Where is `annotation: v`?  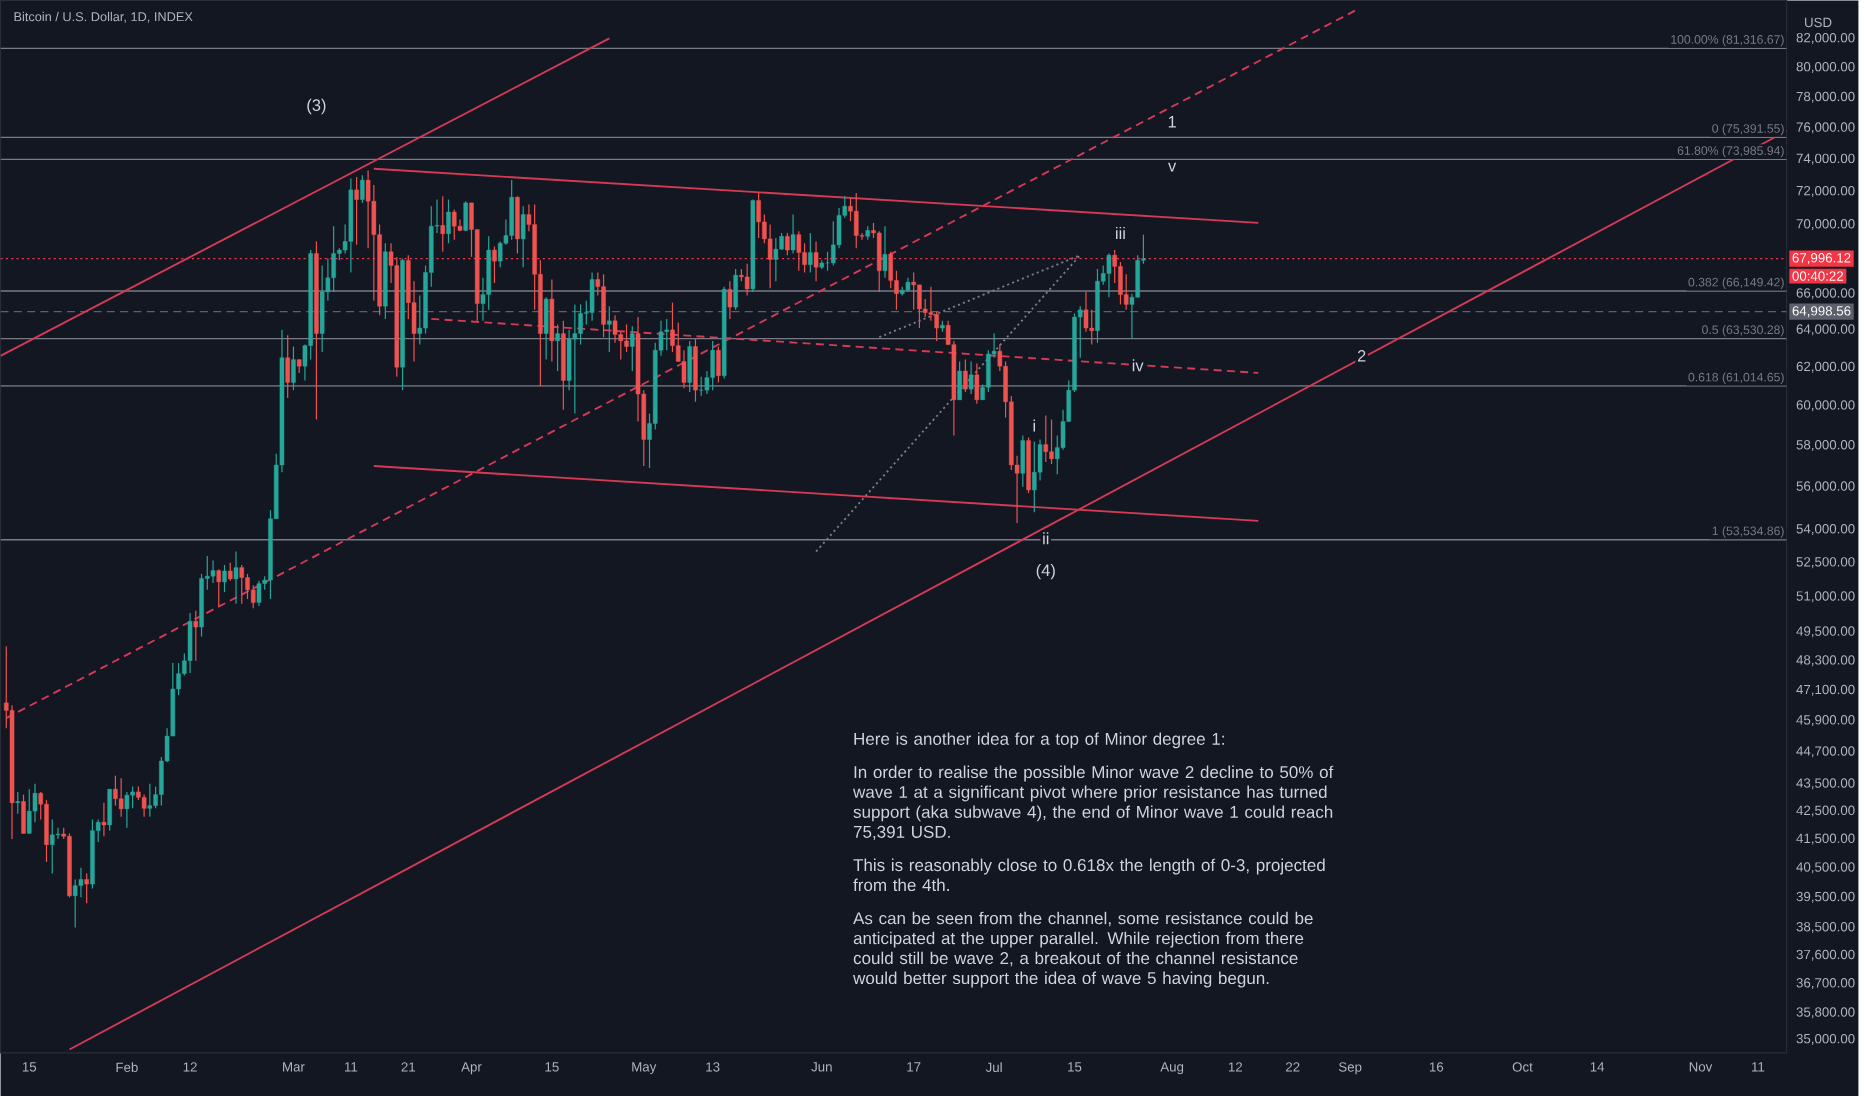
annotation: v is located at coordinates (1172, 167).